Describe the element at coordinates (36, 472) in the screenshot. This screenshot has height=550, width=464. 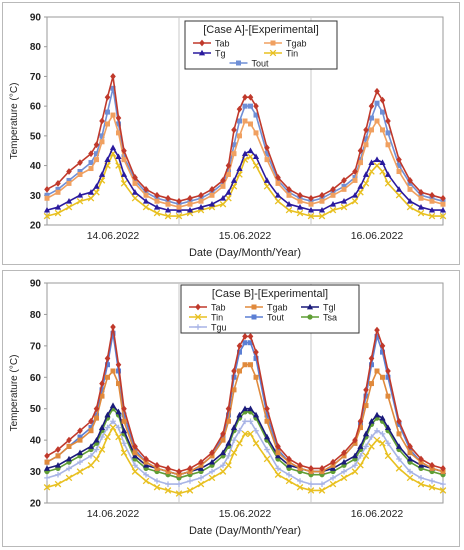
I see `y-tick-label: 30` at that location.